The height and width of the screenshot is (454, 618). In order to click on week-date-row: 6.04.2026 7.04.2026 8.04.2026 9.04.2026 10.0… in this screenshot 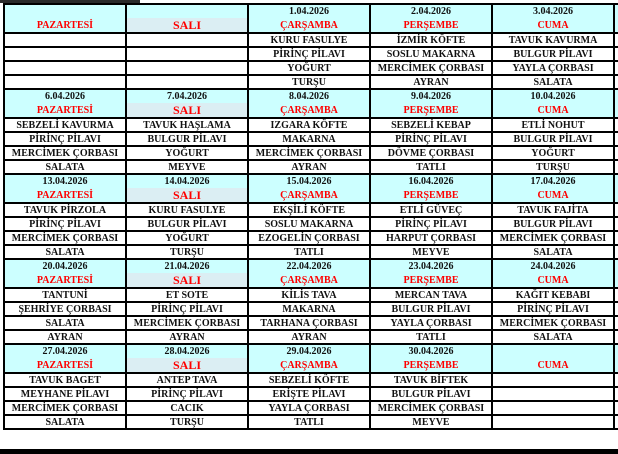, I will do `click(310, 95)`.